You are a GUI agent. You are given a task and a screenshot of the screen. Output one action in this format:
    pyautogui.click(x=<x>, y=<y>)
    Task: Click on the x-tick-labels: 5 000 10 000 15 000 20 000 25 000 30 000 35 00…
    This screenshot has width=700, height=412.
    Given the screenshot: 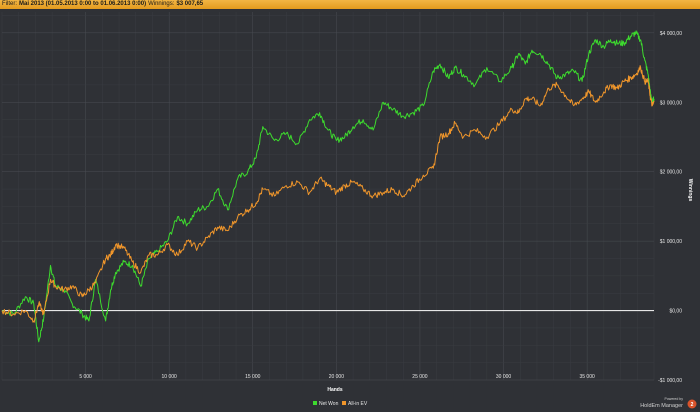 What is the action you would take?
    pyautogui.click(x=337, y=377)
    